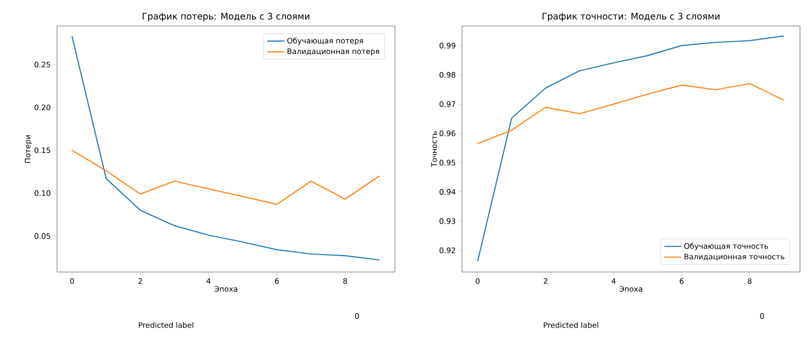  What do you see at coordinates (226, 17) in the screenshot?
I see `chart-title: График потерь: Модель с 3 слоями` at bounding box center [226, 17].